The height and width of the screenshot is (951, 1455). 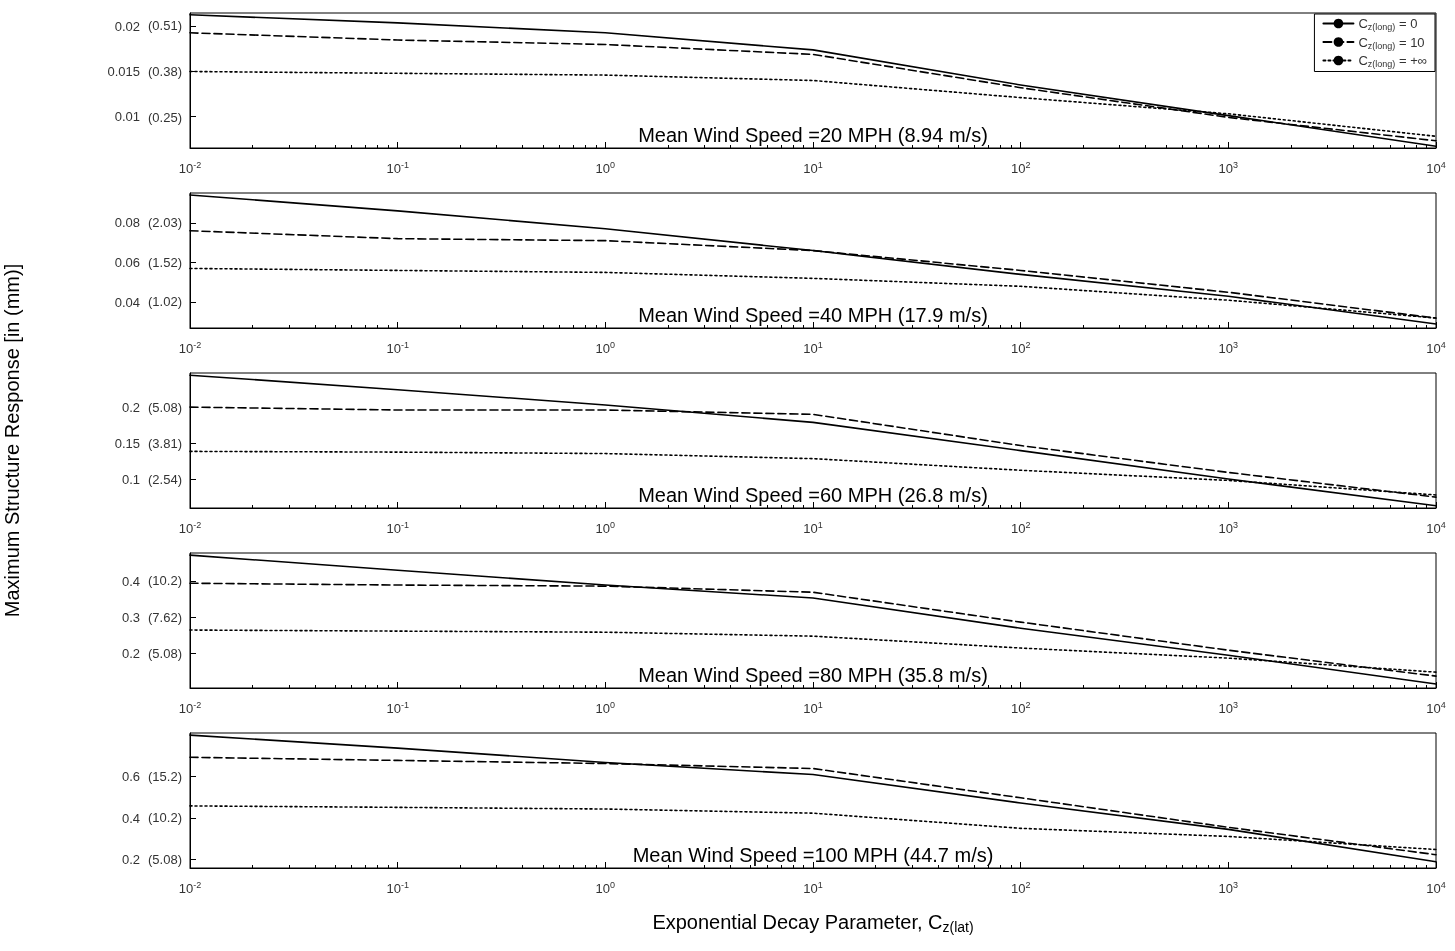 I want to click on y2-tick-label: (1.52), so click(x=165, y=263).